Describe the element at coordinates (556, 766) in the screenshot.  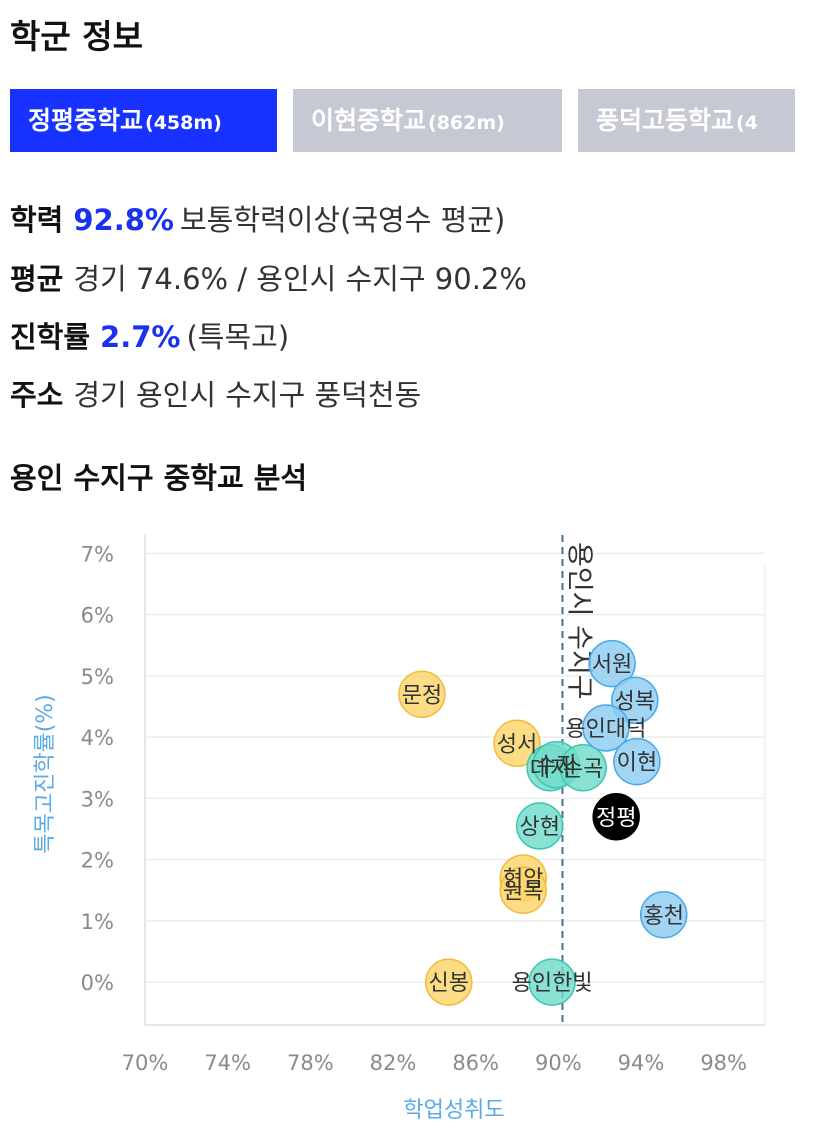
I see `data-point-label: 수지` at that location.